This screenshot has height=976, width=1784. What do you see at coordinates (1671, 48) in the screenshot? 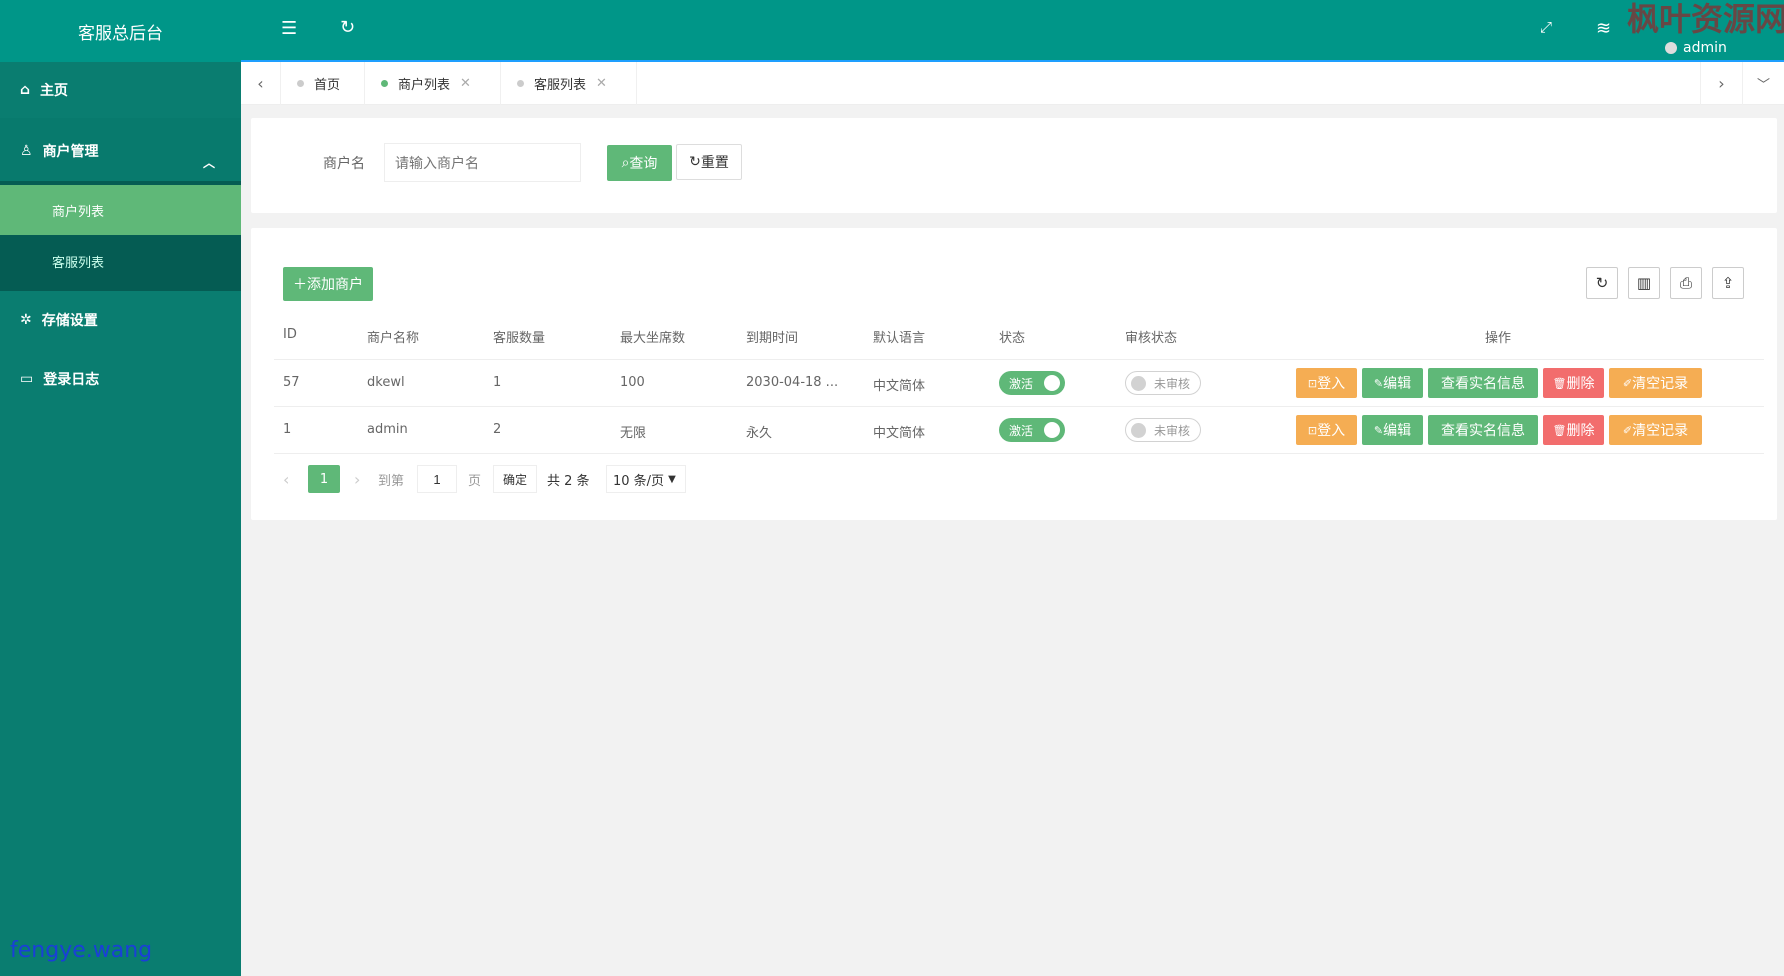
I see `avatar` at bounding box center [1671, 48].